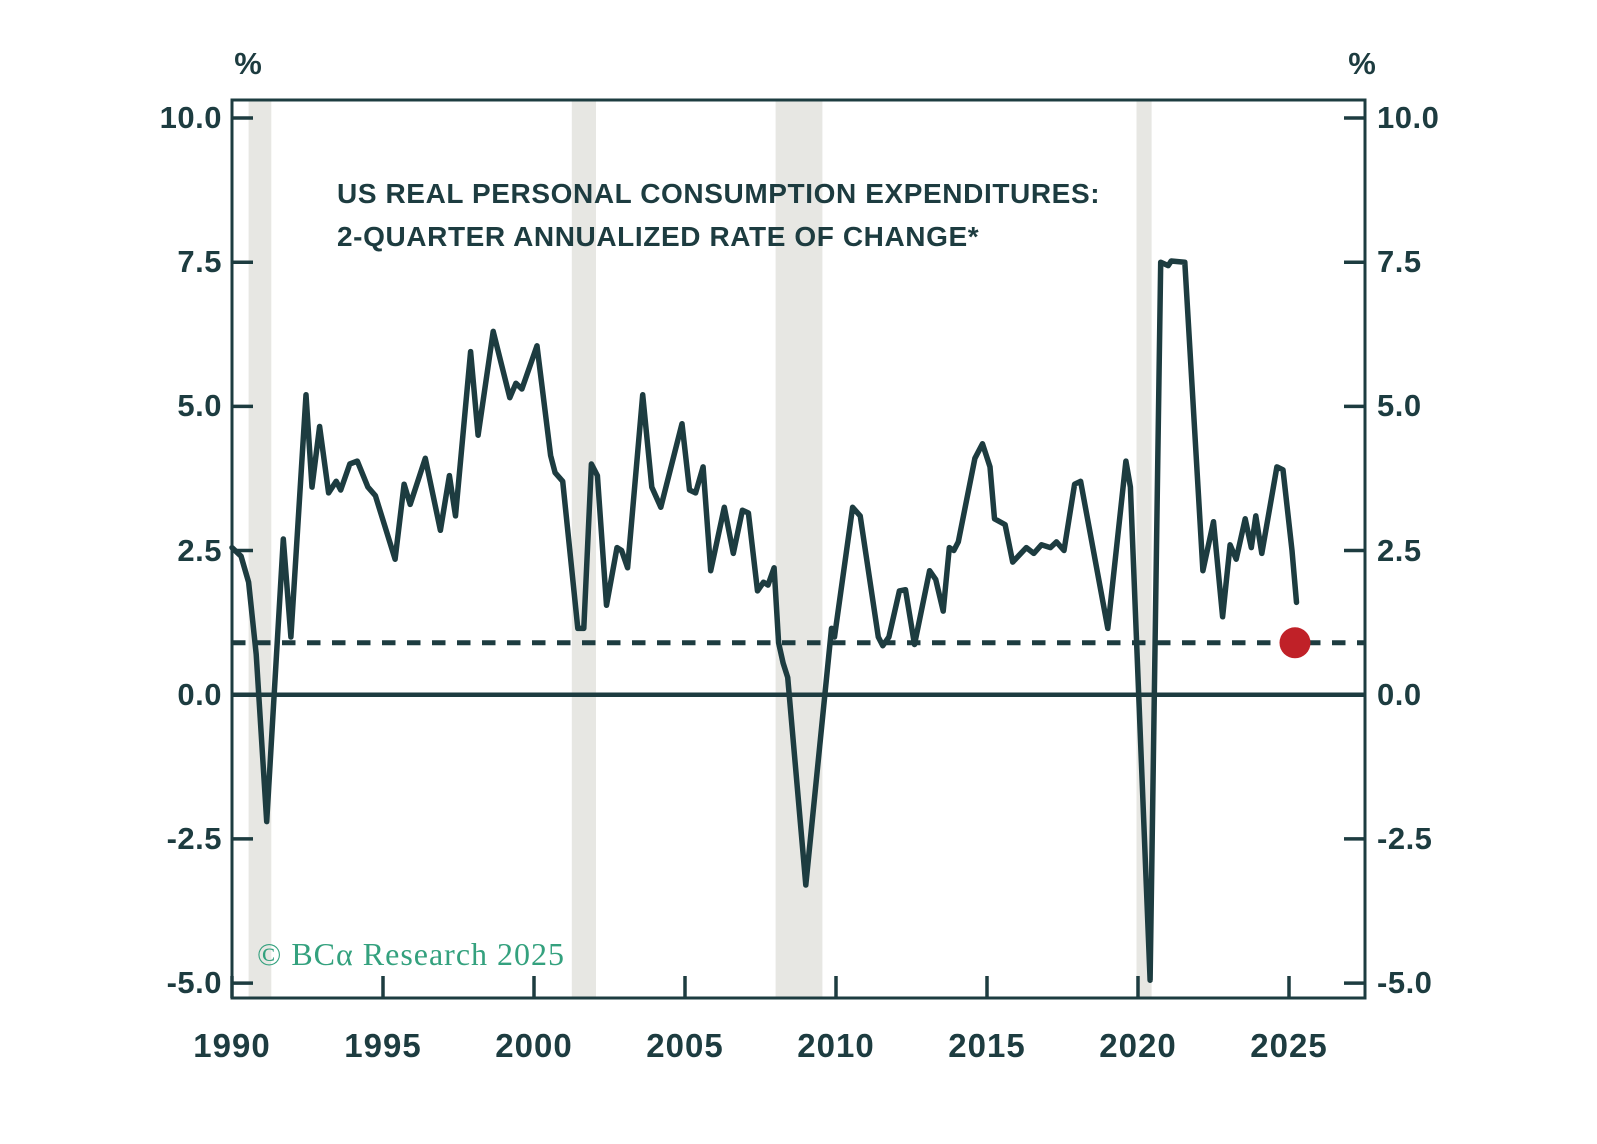 This screenshot has height=1144, width=1597. I want to click on x-axis-label: 1995, so click(383, 1045).